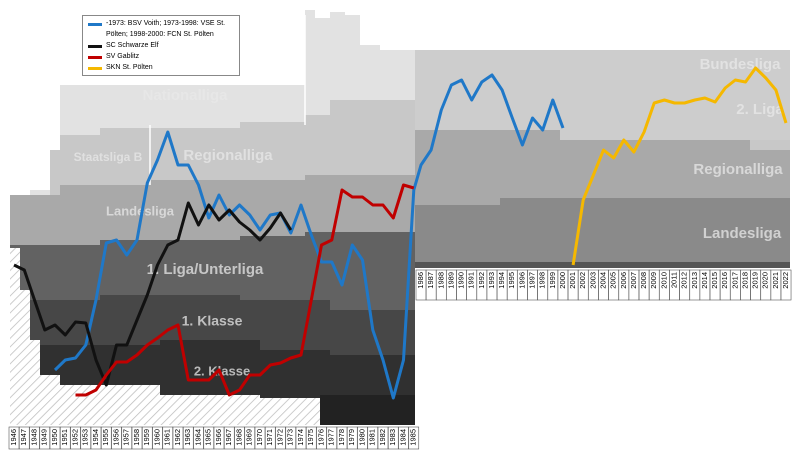  I want to click on x-tick-label: 1978, so click(341, 437).